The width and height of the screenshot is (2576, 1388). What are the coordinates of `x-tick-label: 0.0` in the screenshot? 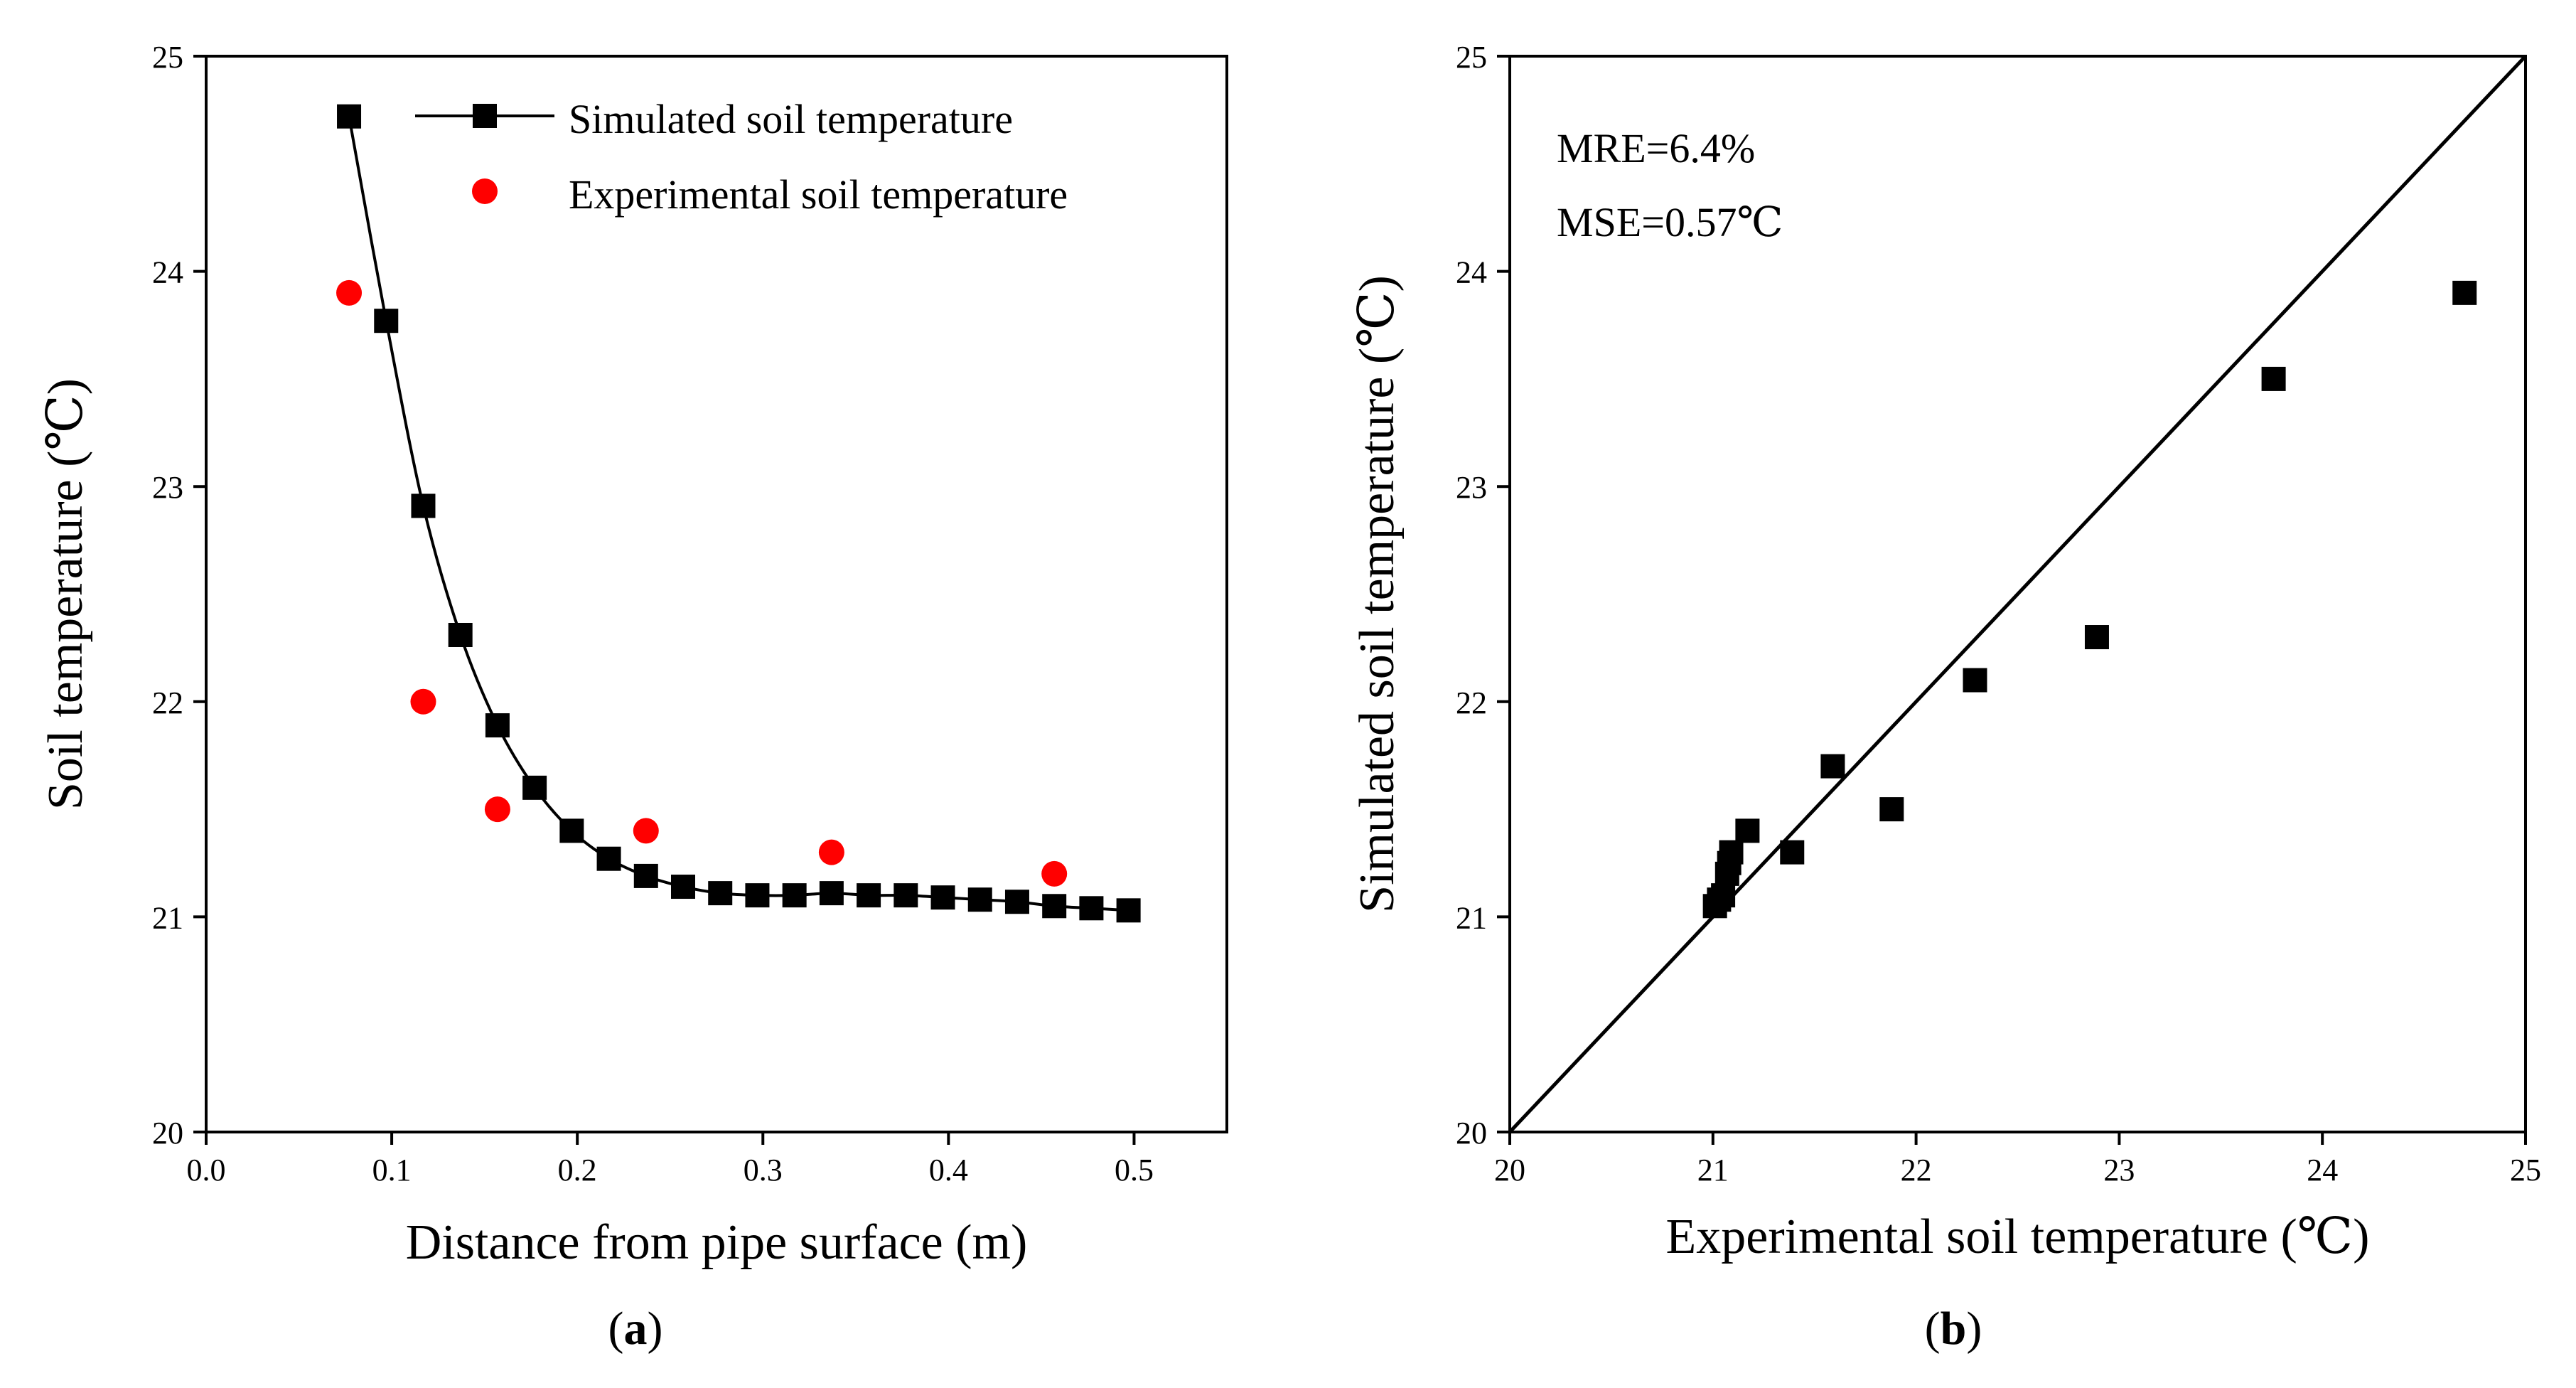 It's located at (206, 1170).